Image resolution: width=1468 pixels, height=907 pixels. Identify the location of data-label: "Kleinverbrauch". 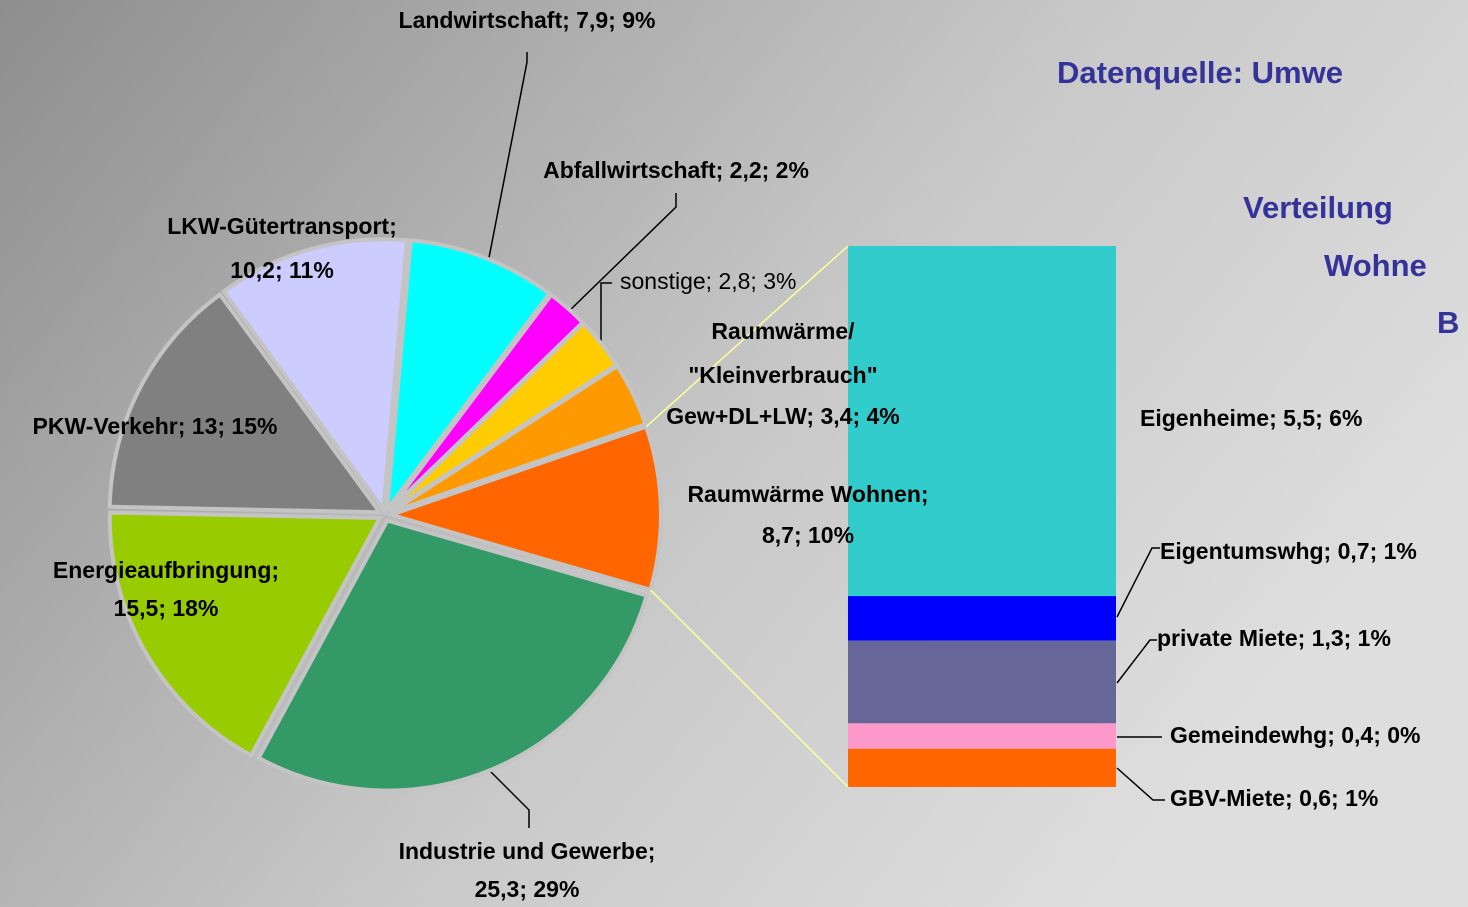
(782, 375).